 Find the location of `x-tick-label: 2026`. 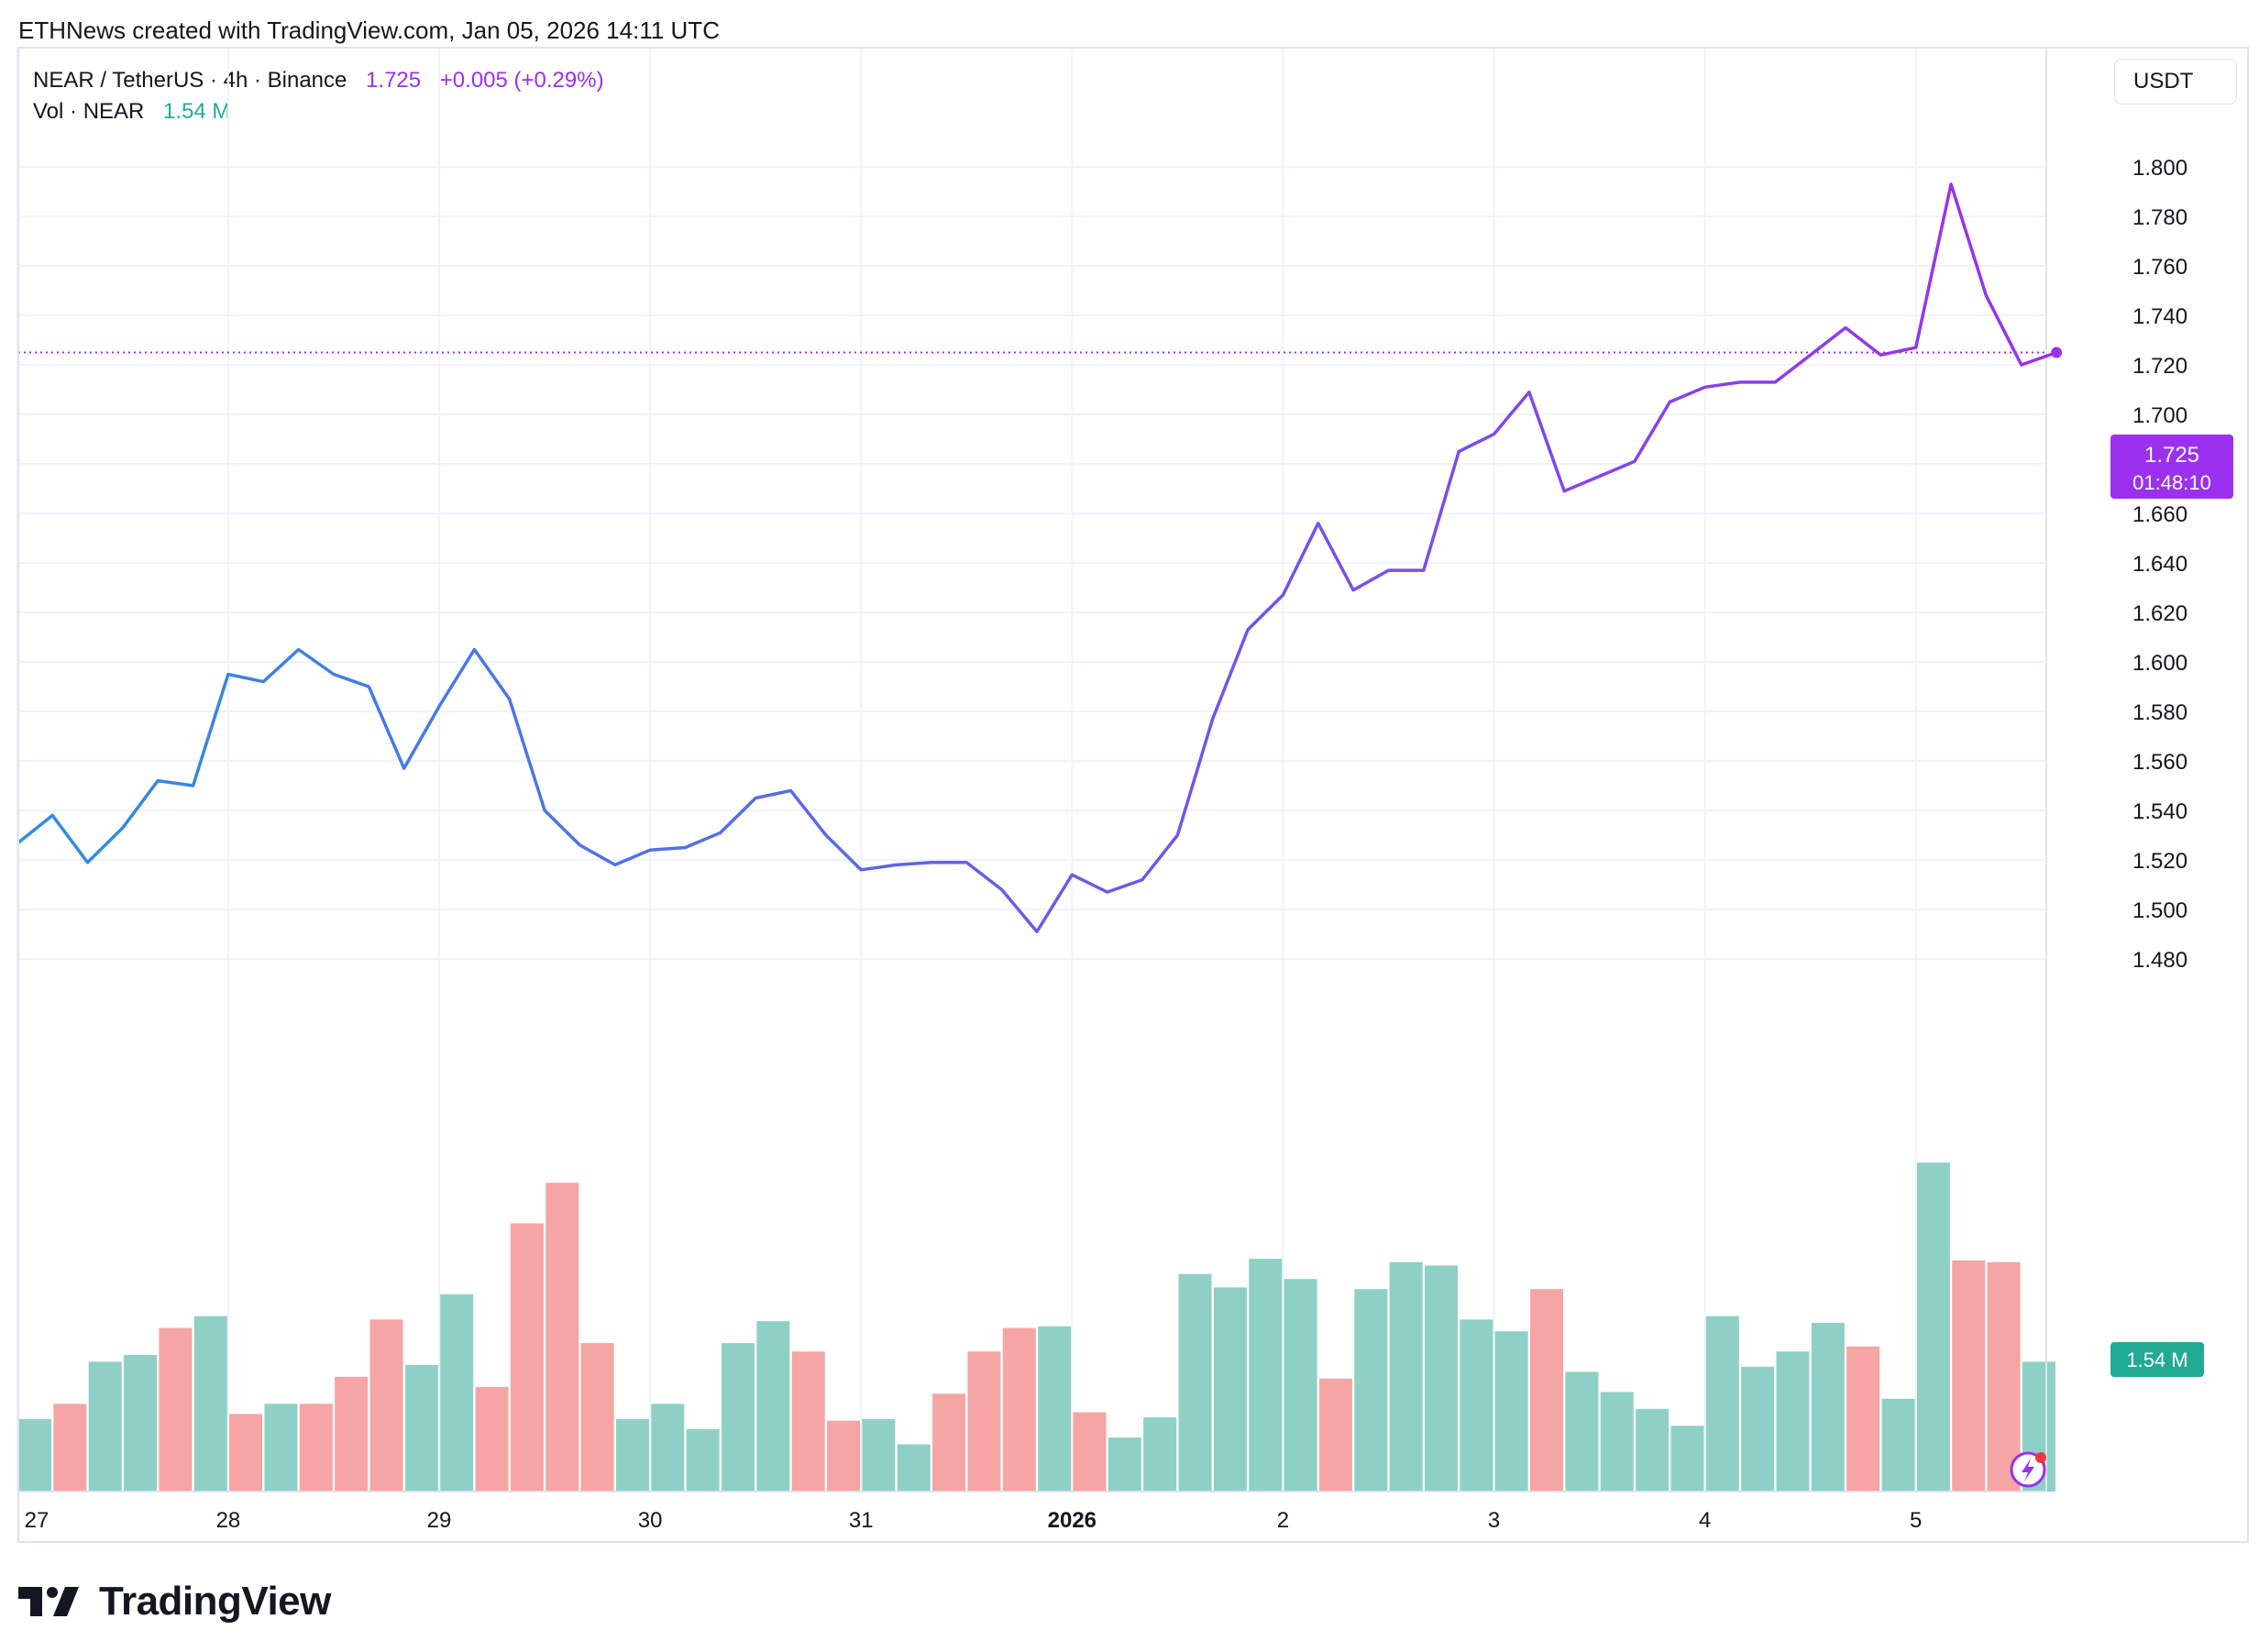

x-tick-label: 2026 is located at coordinates (1072, 1520).